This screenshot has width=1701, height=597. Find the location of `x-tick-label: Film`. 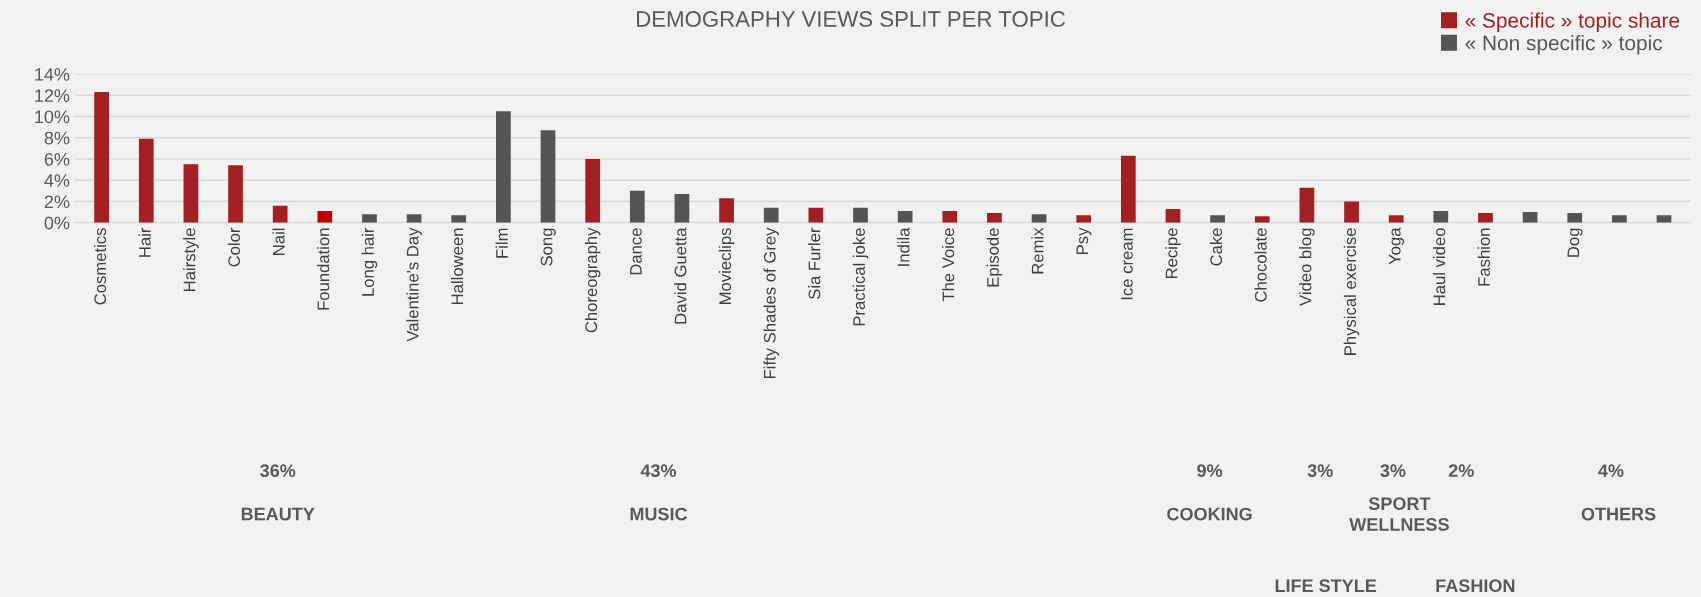

x-tick-label: Film is located at coordinates (501, 243).